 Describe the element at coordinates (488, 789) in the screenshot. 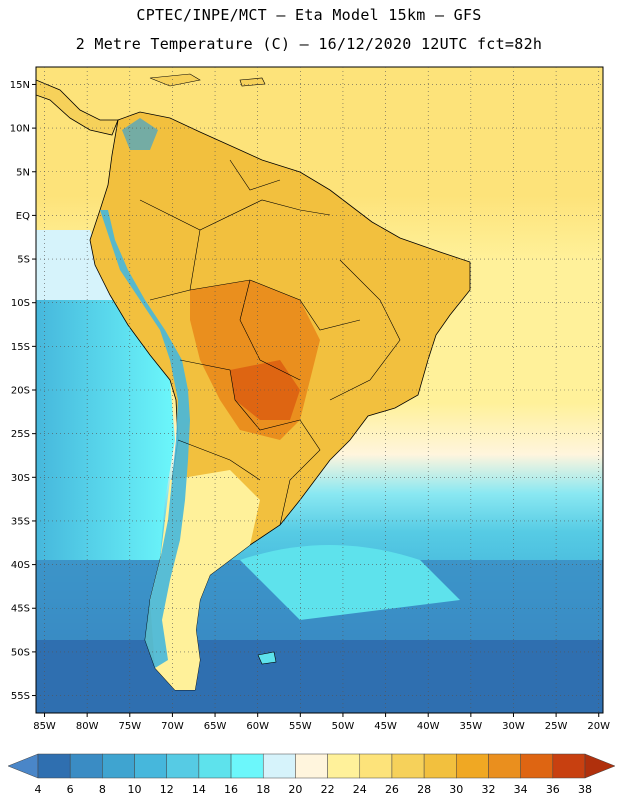

I see `colorbar-label: 32` at that location.